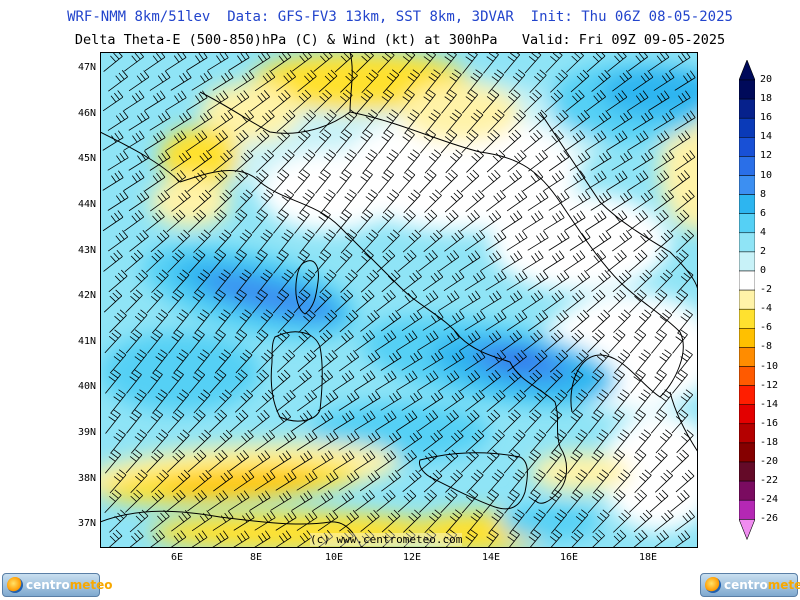 The image size is (800, 600). Describe the element at coordinates (256, 557) in the screenshot. I see `lon-label: 8E` at that location.